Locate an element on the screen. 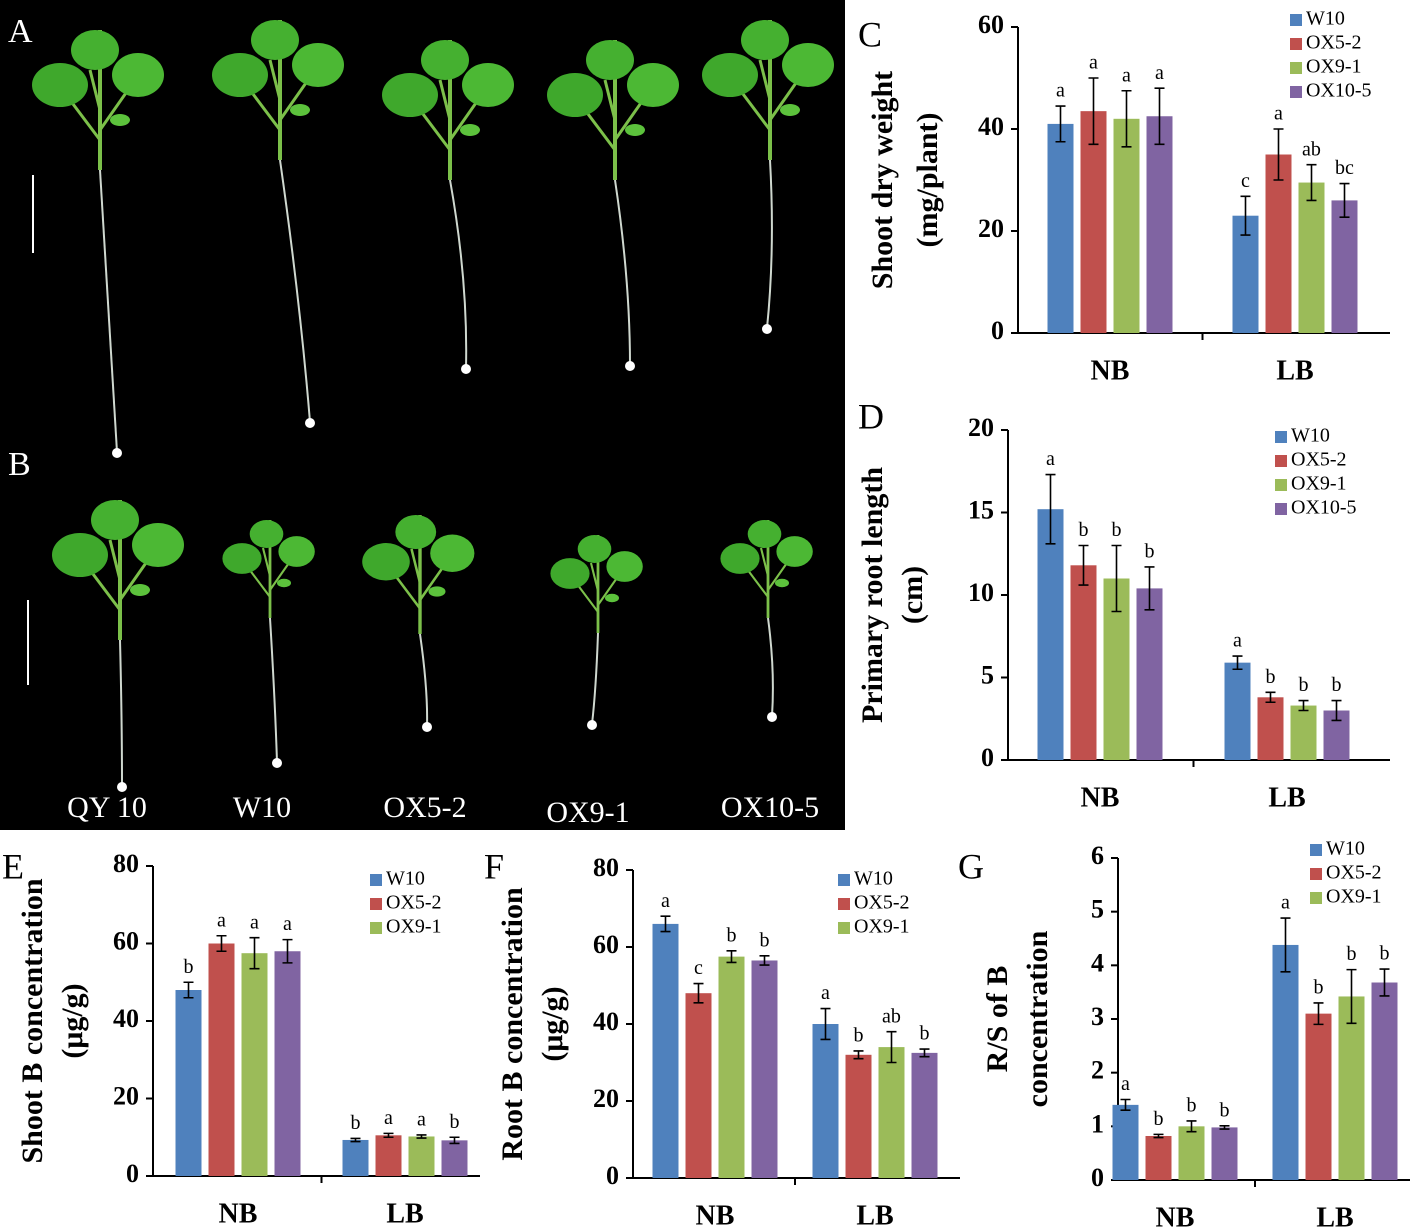 This screenshot has height=1231, width=1418. panel-letter: B is located at coordinates (19, 464).